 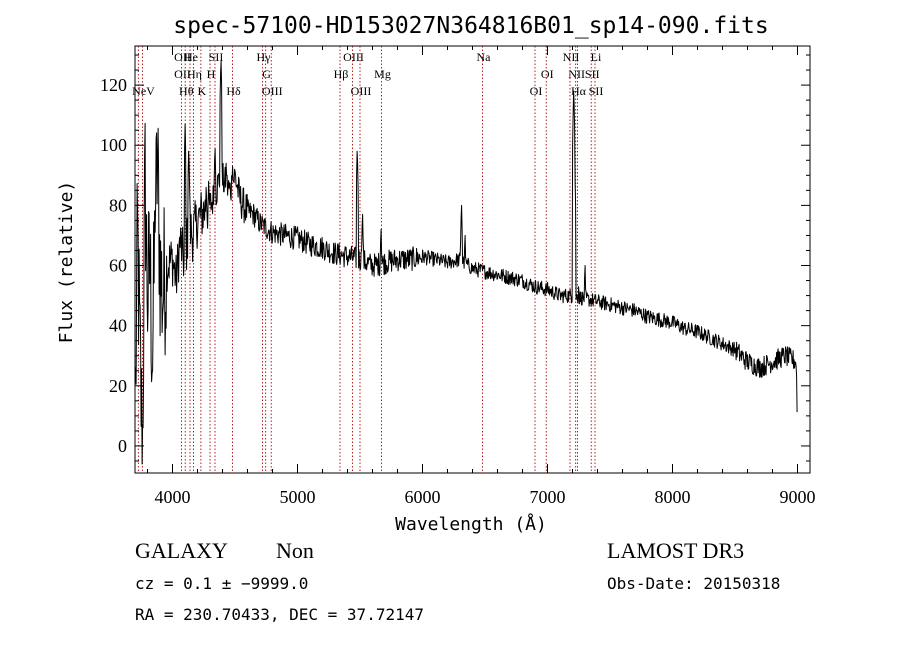 What do you see at coordinates (266, 74) in the screenshot?
I see `emission-line-label: G` at bounding box center [266, 74].